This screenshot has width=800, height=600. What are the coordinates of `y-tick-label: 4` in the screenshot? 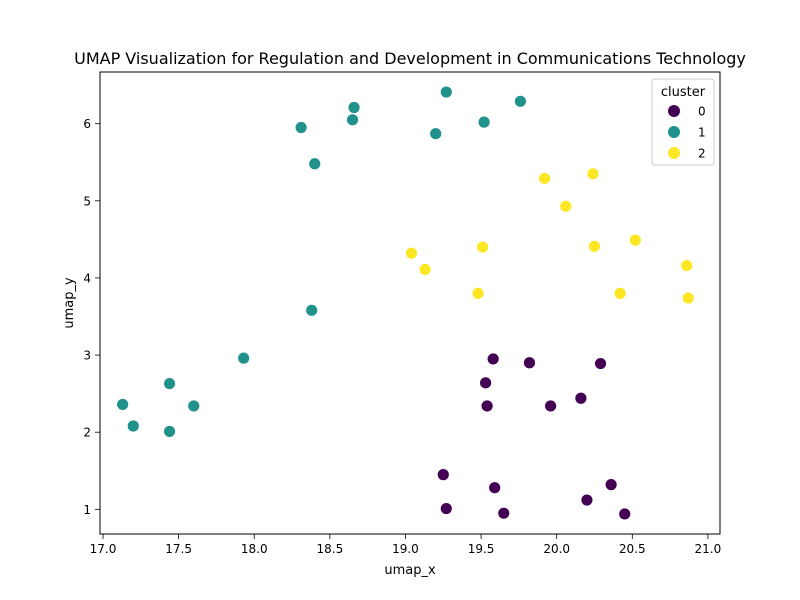 It's located at (87, 278).